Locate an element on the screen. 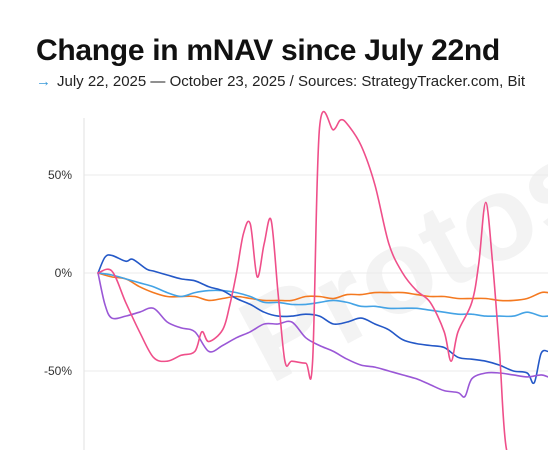  y-tick-labels: 50% 0% -50% is located at coordinates (58, 273).